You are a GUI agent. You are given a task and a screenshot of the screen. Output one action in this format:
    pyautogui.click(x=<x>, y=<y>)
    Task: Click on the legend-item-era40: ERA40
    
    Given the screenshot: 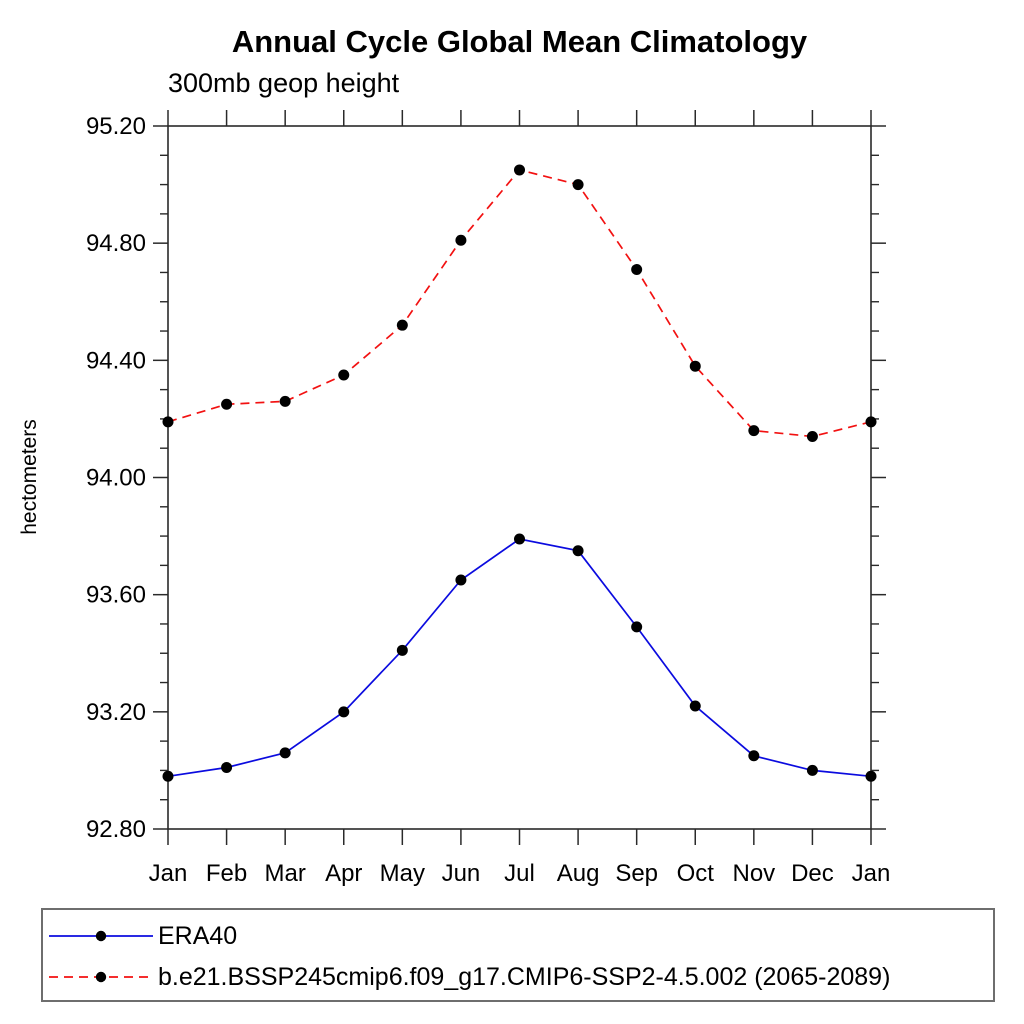 What is the action you would take?
    pyautogui.click(x=142, y=936)
    